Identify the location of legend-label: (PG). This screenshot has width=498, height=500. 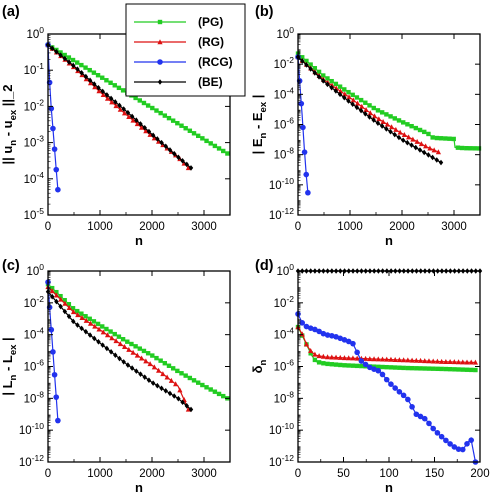
(210, 22).